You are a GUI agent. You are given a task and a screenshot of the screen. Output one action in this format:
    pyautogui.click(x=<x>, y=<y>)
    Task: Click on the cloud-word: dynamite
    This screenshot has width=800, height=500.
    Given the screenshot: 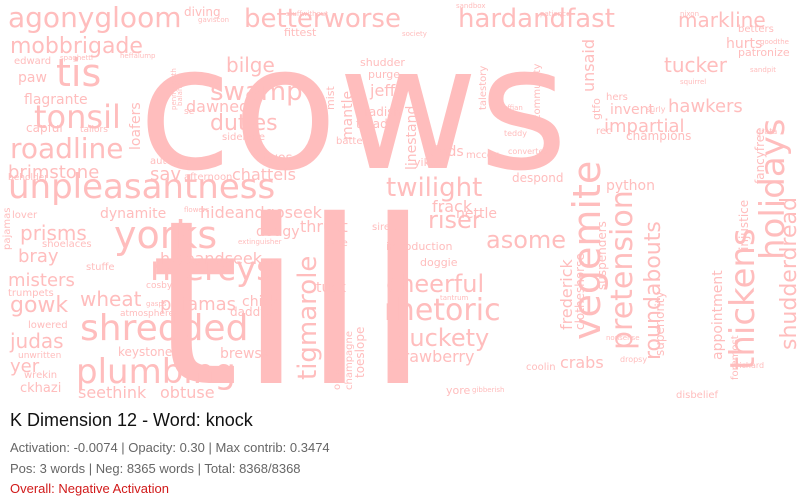 What is the action you would take?
    pyautogui.click(x=133, y=214)
    